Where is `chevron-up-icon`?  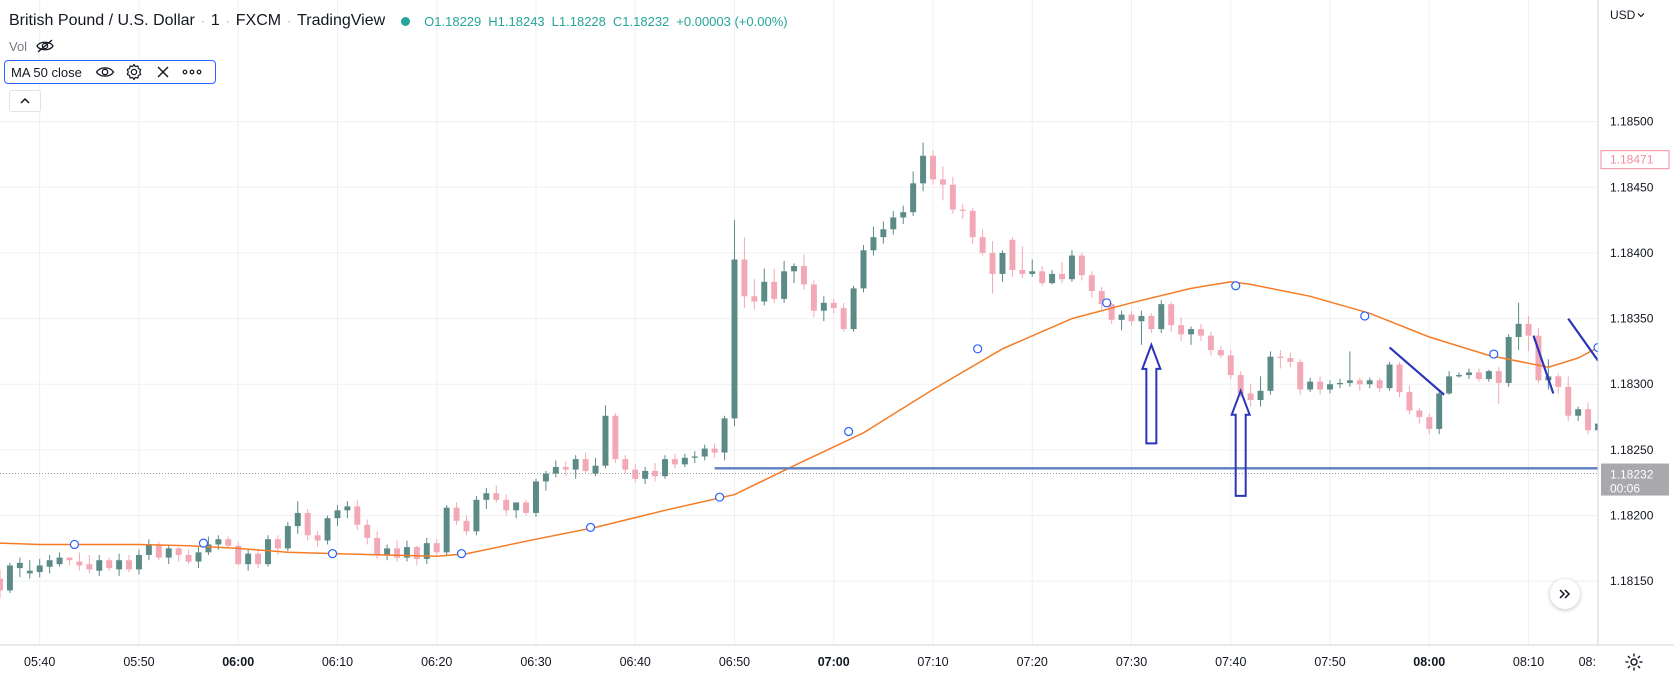
chevron-up-icon is located at coordinates (25, 101).